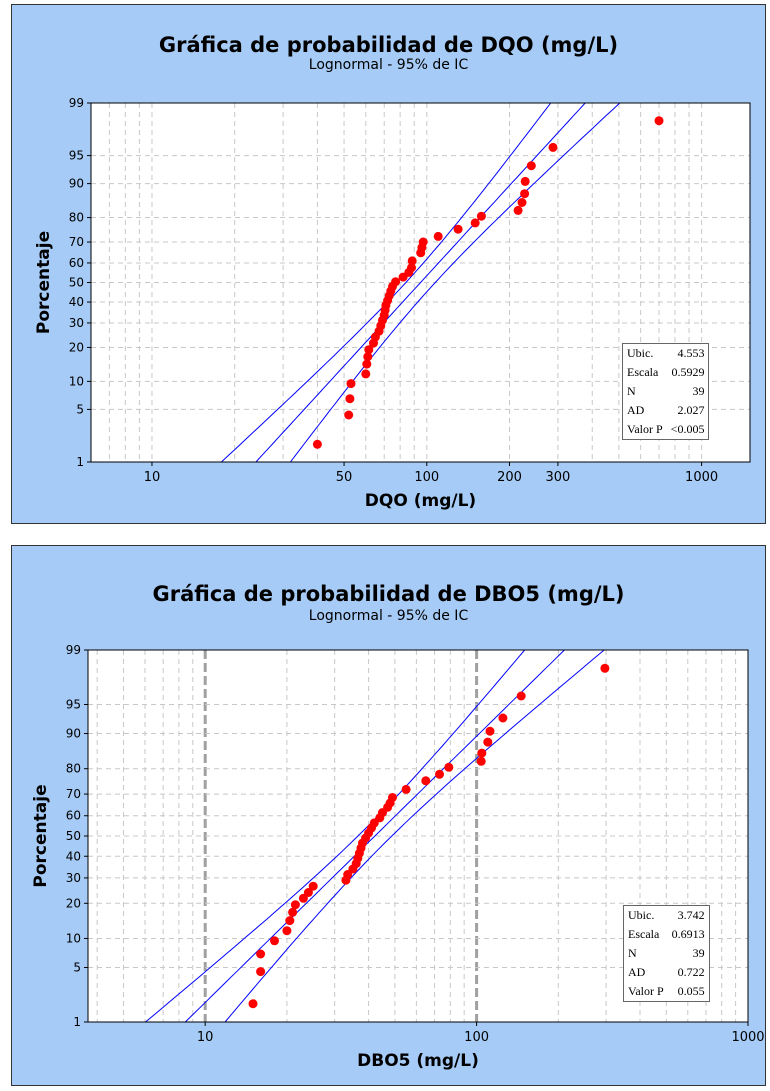 The width and height of the screenshot is (770, 1091). What do you see at coordinates (509, 477) in the screenshot?
I see `x-tick-label: 200` at bounding box center [509, 477].